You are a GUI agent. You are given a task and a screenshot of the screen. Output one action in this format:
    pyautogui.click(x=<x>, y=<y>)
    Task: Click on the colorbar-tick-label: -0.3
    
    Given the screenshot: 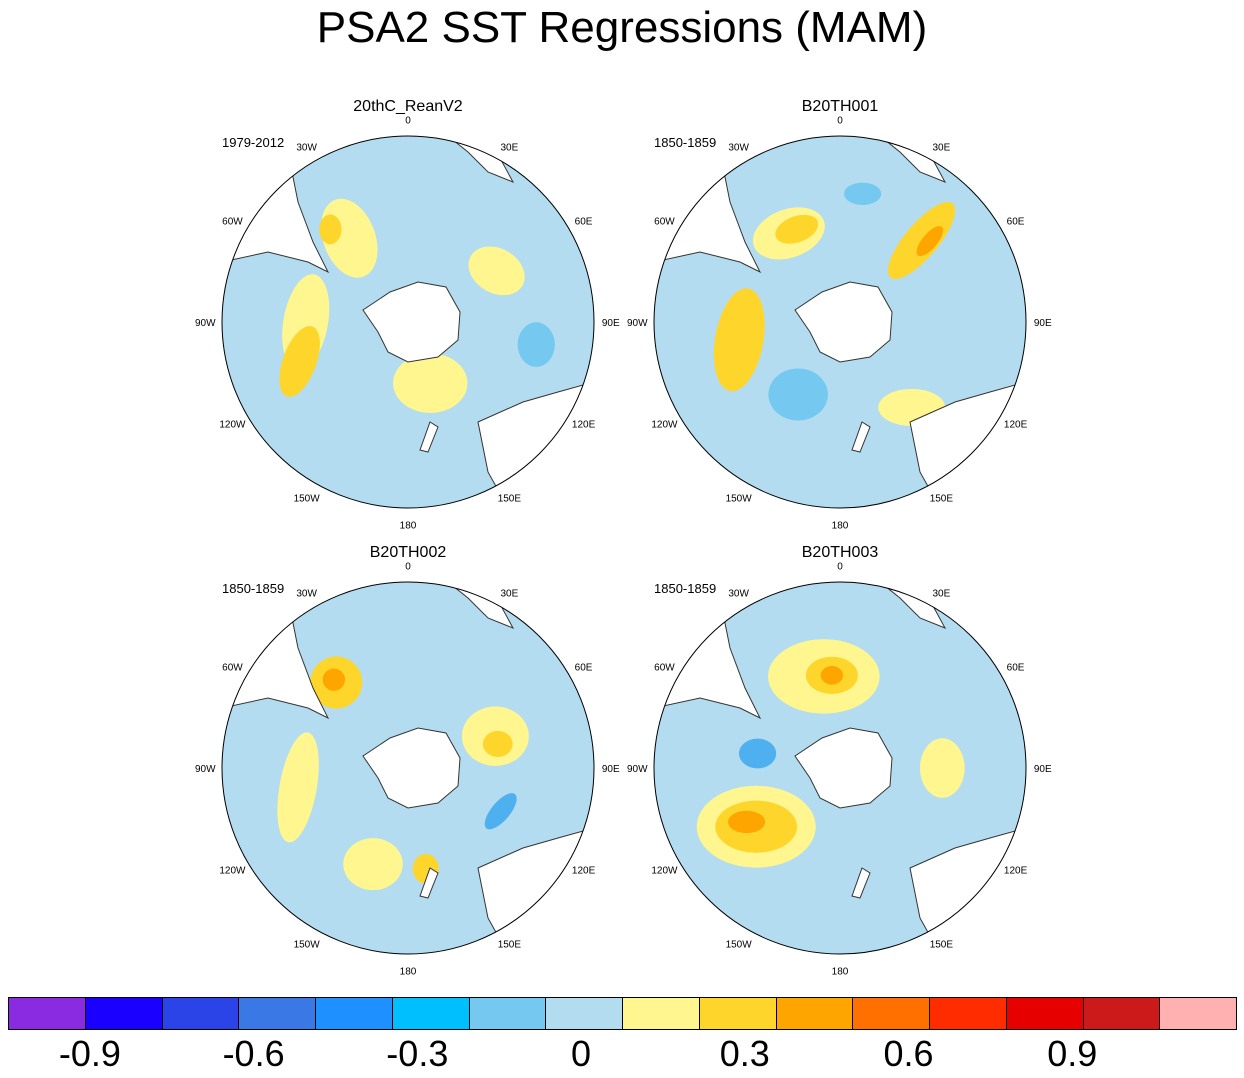 What is the action you would take?
    pyautogui.click(x=417, y=1053)
    